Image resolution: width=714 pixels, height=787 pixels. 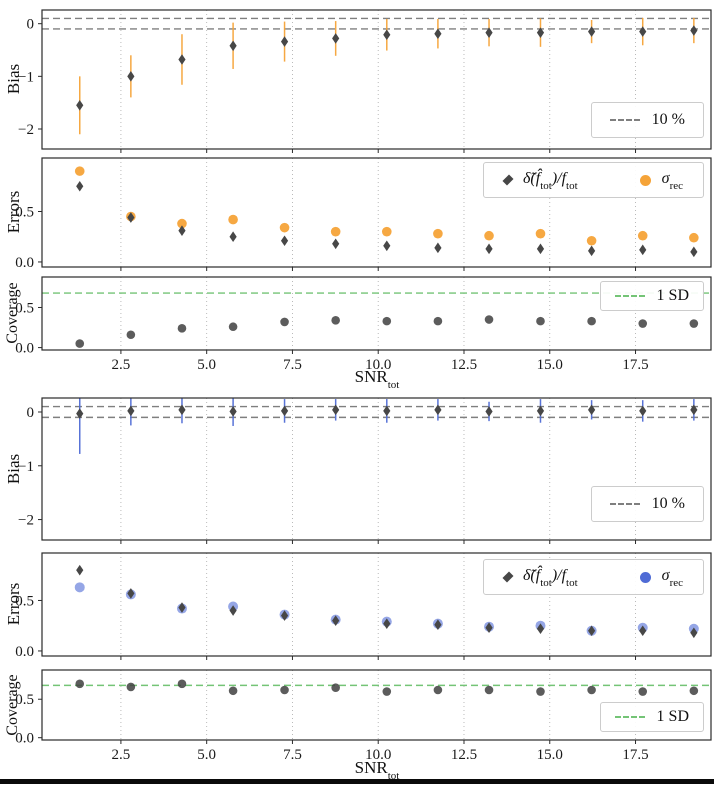 What do you see at coordinates (647, 504) in the screenshot?
I see `legend-bias-bottom: 10 %` at bounding box center [647, 504].